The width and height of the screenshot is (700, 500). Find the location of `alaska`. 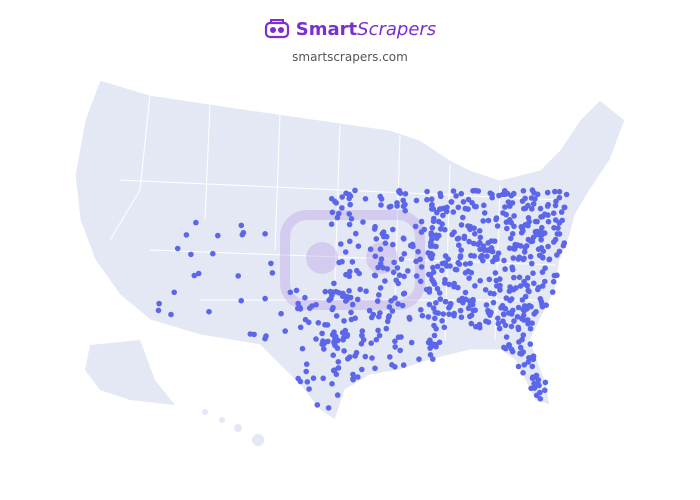

alaska is located at coordinates (130, 372).